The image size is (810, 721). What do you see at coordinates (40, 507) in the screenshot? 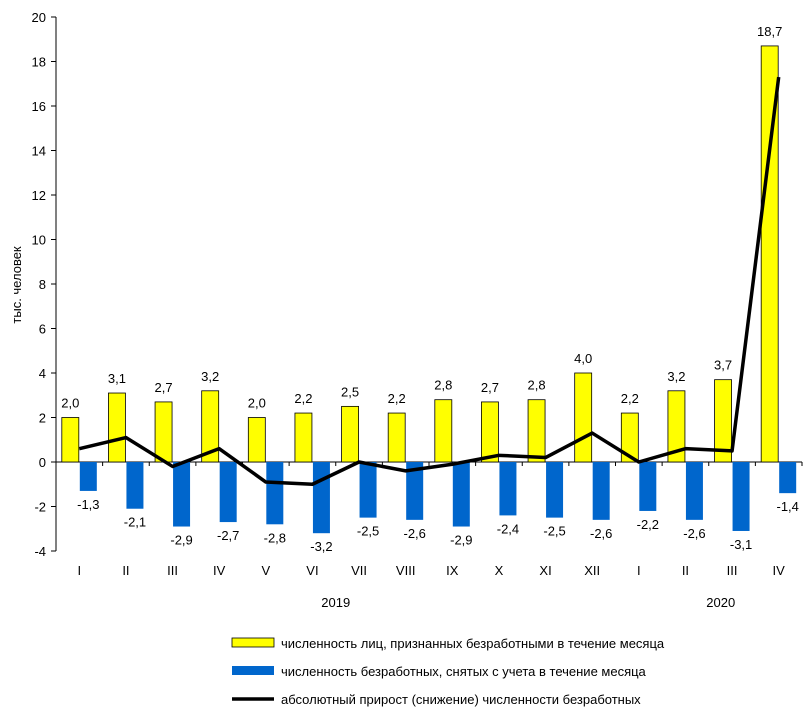
I see `y-tick-label: -2` at bounding box center [40, 507].